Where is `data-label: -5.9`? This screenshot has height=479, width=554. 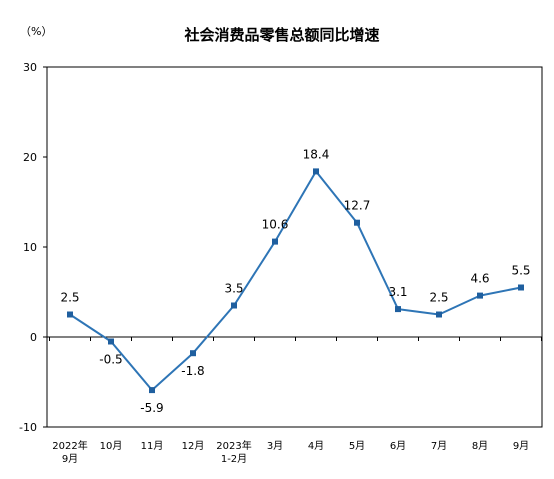
data-label: -5.9 is located at coordinates (151, 408).